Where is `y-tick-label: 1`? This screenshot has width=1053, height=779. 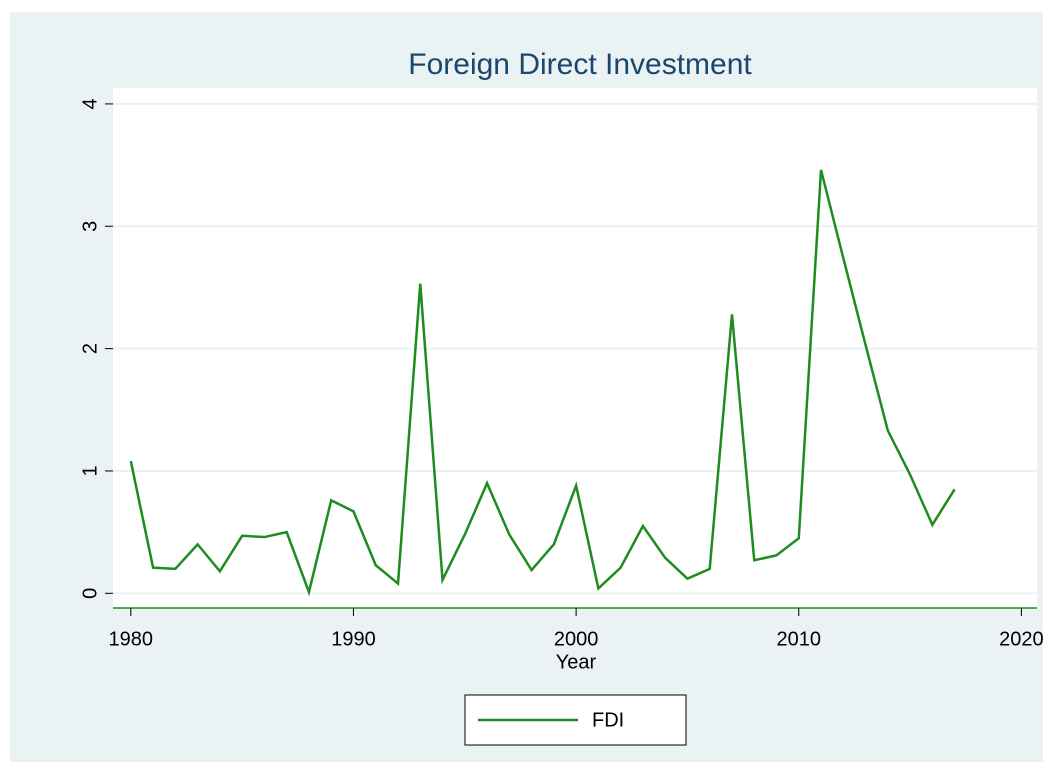
y-tick-label: 1 is located at coordinates (90, 470).